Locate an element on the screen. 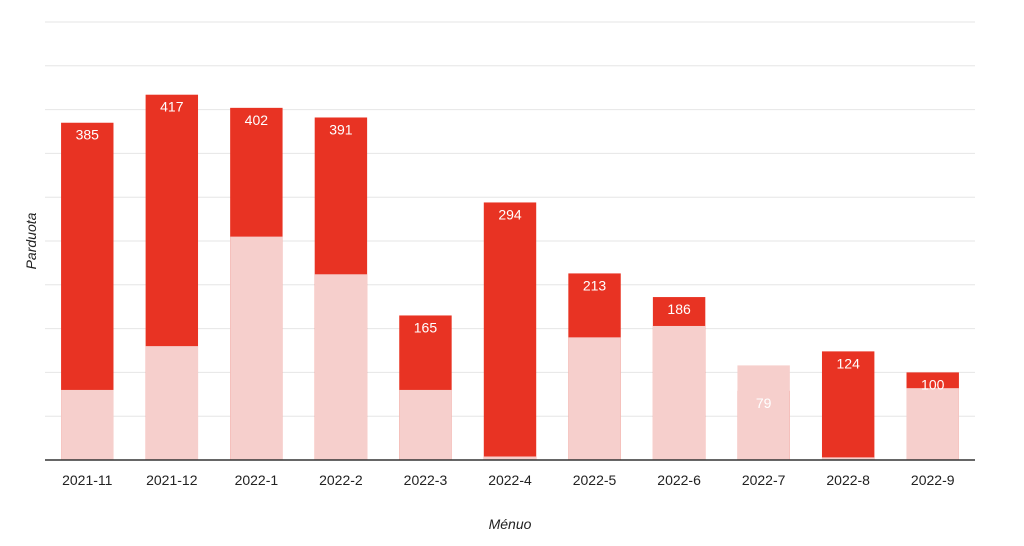  x-tick-label: 2022-8 is located at coordinates (848, 480).